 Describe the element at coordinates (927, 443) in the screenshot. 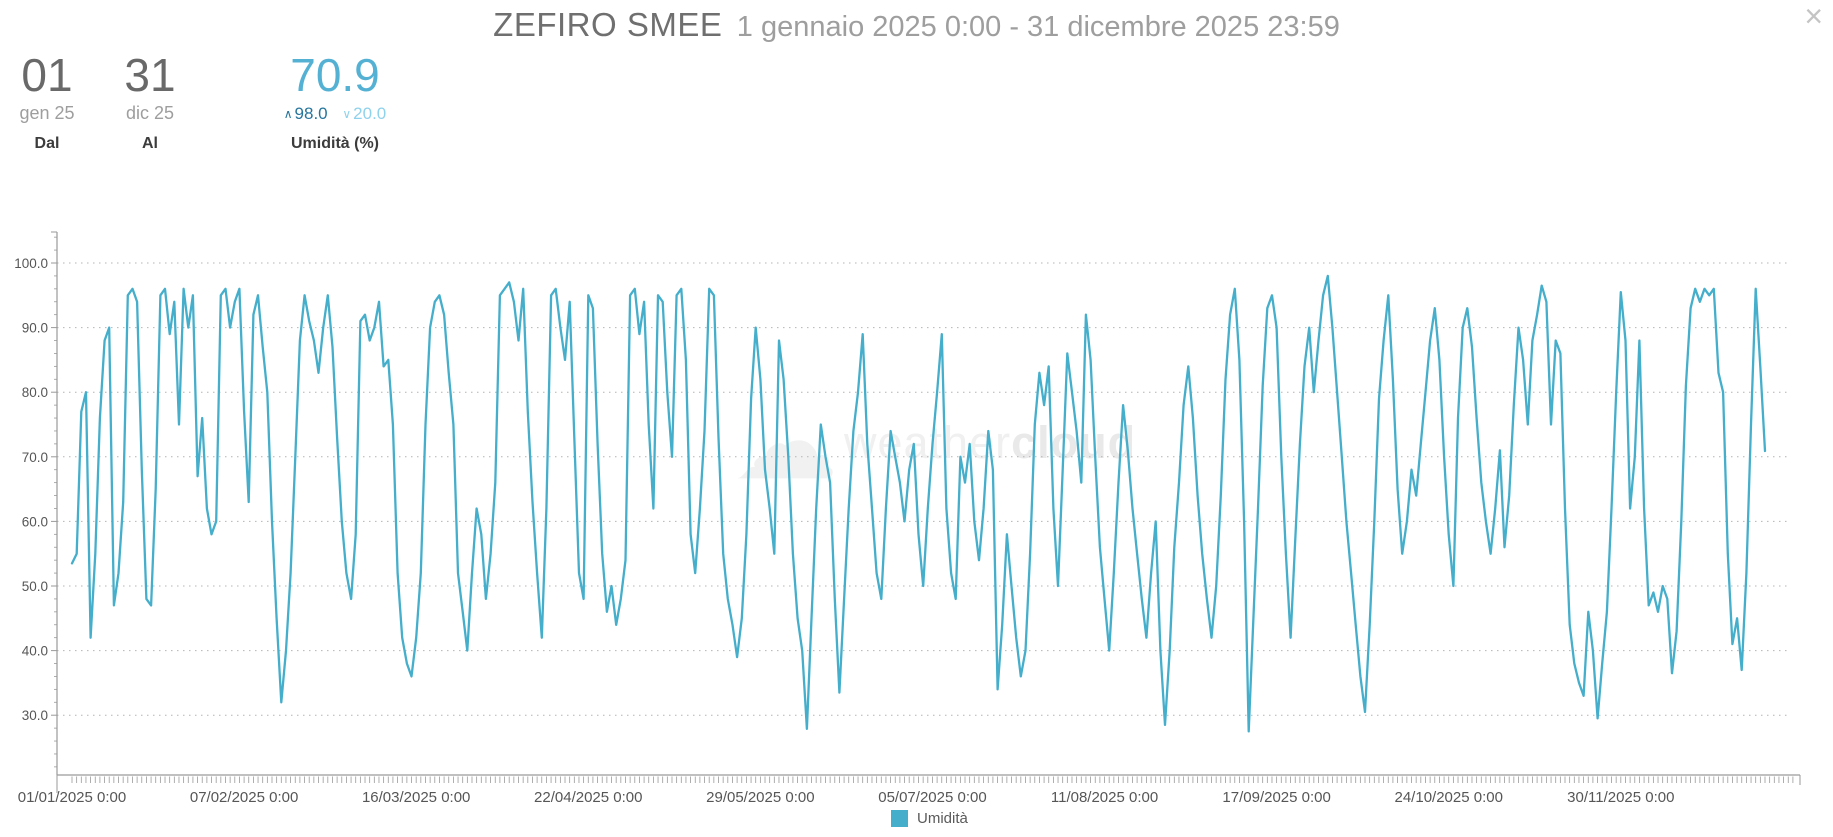

I see `watermark-text-light: weather` at that location.